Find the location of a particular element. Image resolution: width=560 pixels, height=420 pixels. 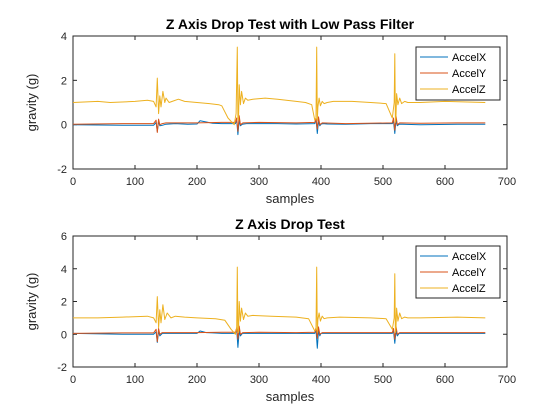

chart-title: Z Axis Drop Test is located at coordinates (290, 224).